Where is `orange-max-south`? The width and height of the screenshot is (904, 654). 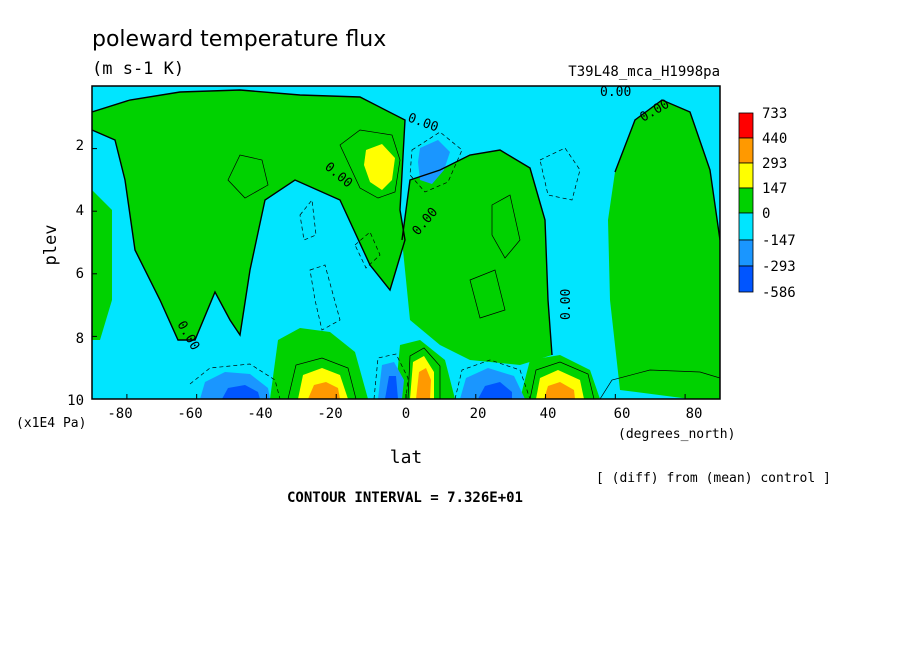 orange-max-south is located at coordinates (324, 390).